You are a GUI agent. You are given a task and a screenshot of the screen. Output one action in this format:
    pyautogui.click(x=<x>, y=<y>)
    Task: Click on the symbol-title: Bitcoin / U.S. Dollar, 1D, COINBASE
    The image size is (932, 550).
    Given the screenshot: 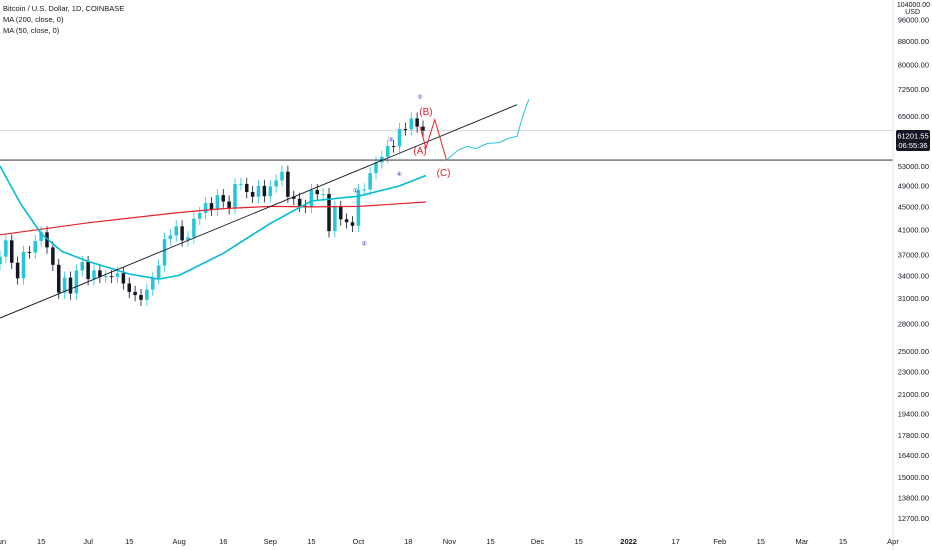 What is the action you would take?
    pyautogui.click(x=64, y=8)
    